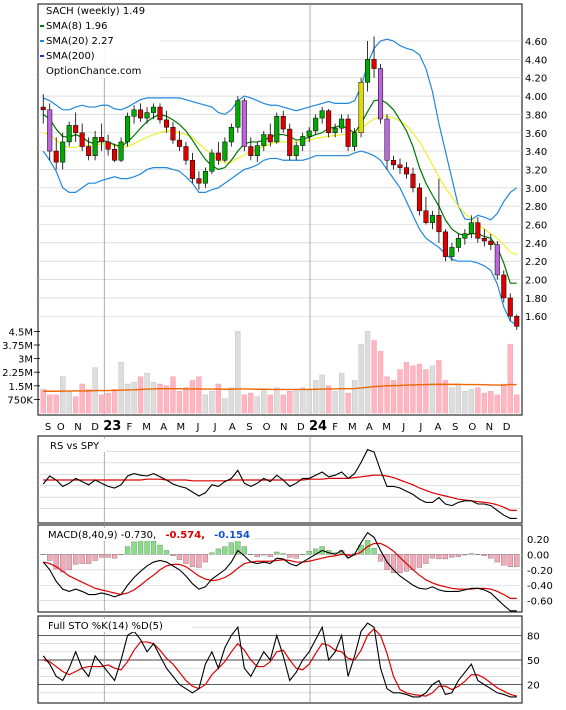 Image resolution: width=566 pixels, height=710 pixels. What do you see at coordinates (301, 427) in the screenshot?
I see `x-tick-label: D` at bounding box center [301, 427].